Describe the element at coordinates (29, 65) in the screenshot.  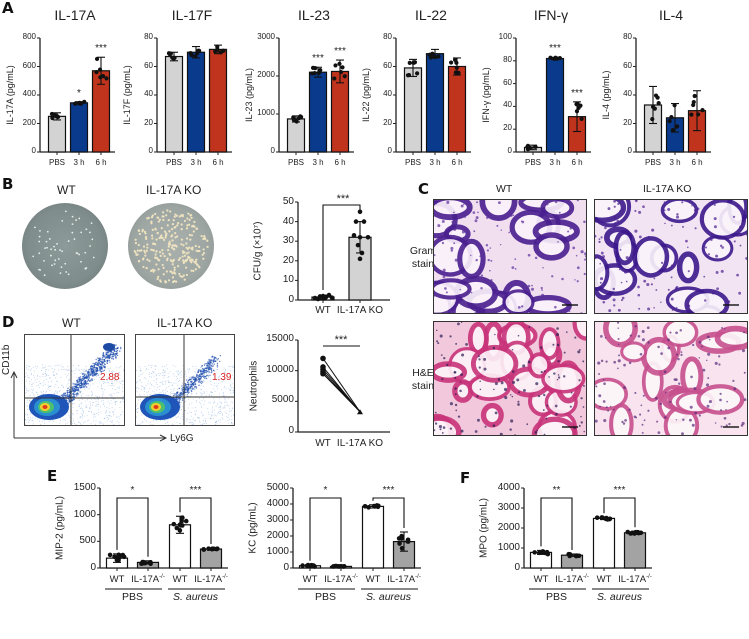
I see `y-tick-label: 600` at that location.